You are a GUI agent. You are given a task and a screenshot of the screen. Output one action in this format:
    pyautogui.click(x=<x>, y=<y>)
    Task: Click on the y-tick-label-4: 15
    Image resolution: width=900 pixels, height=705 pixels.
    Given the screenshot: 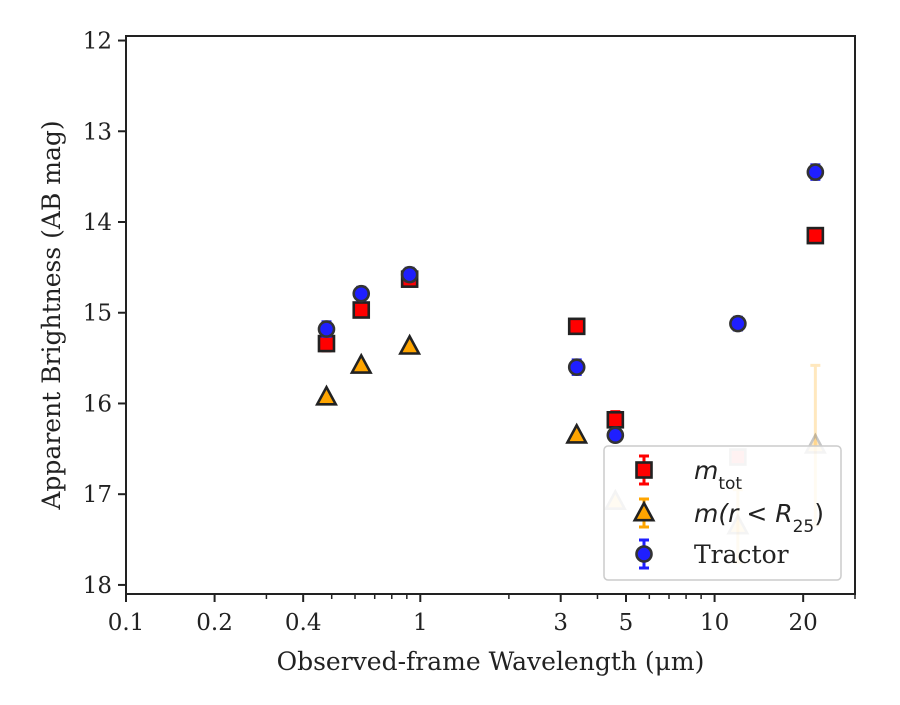 What is the action you would take?
    pyautogui.click(x=97, y=314)
    